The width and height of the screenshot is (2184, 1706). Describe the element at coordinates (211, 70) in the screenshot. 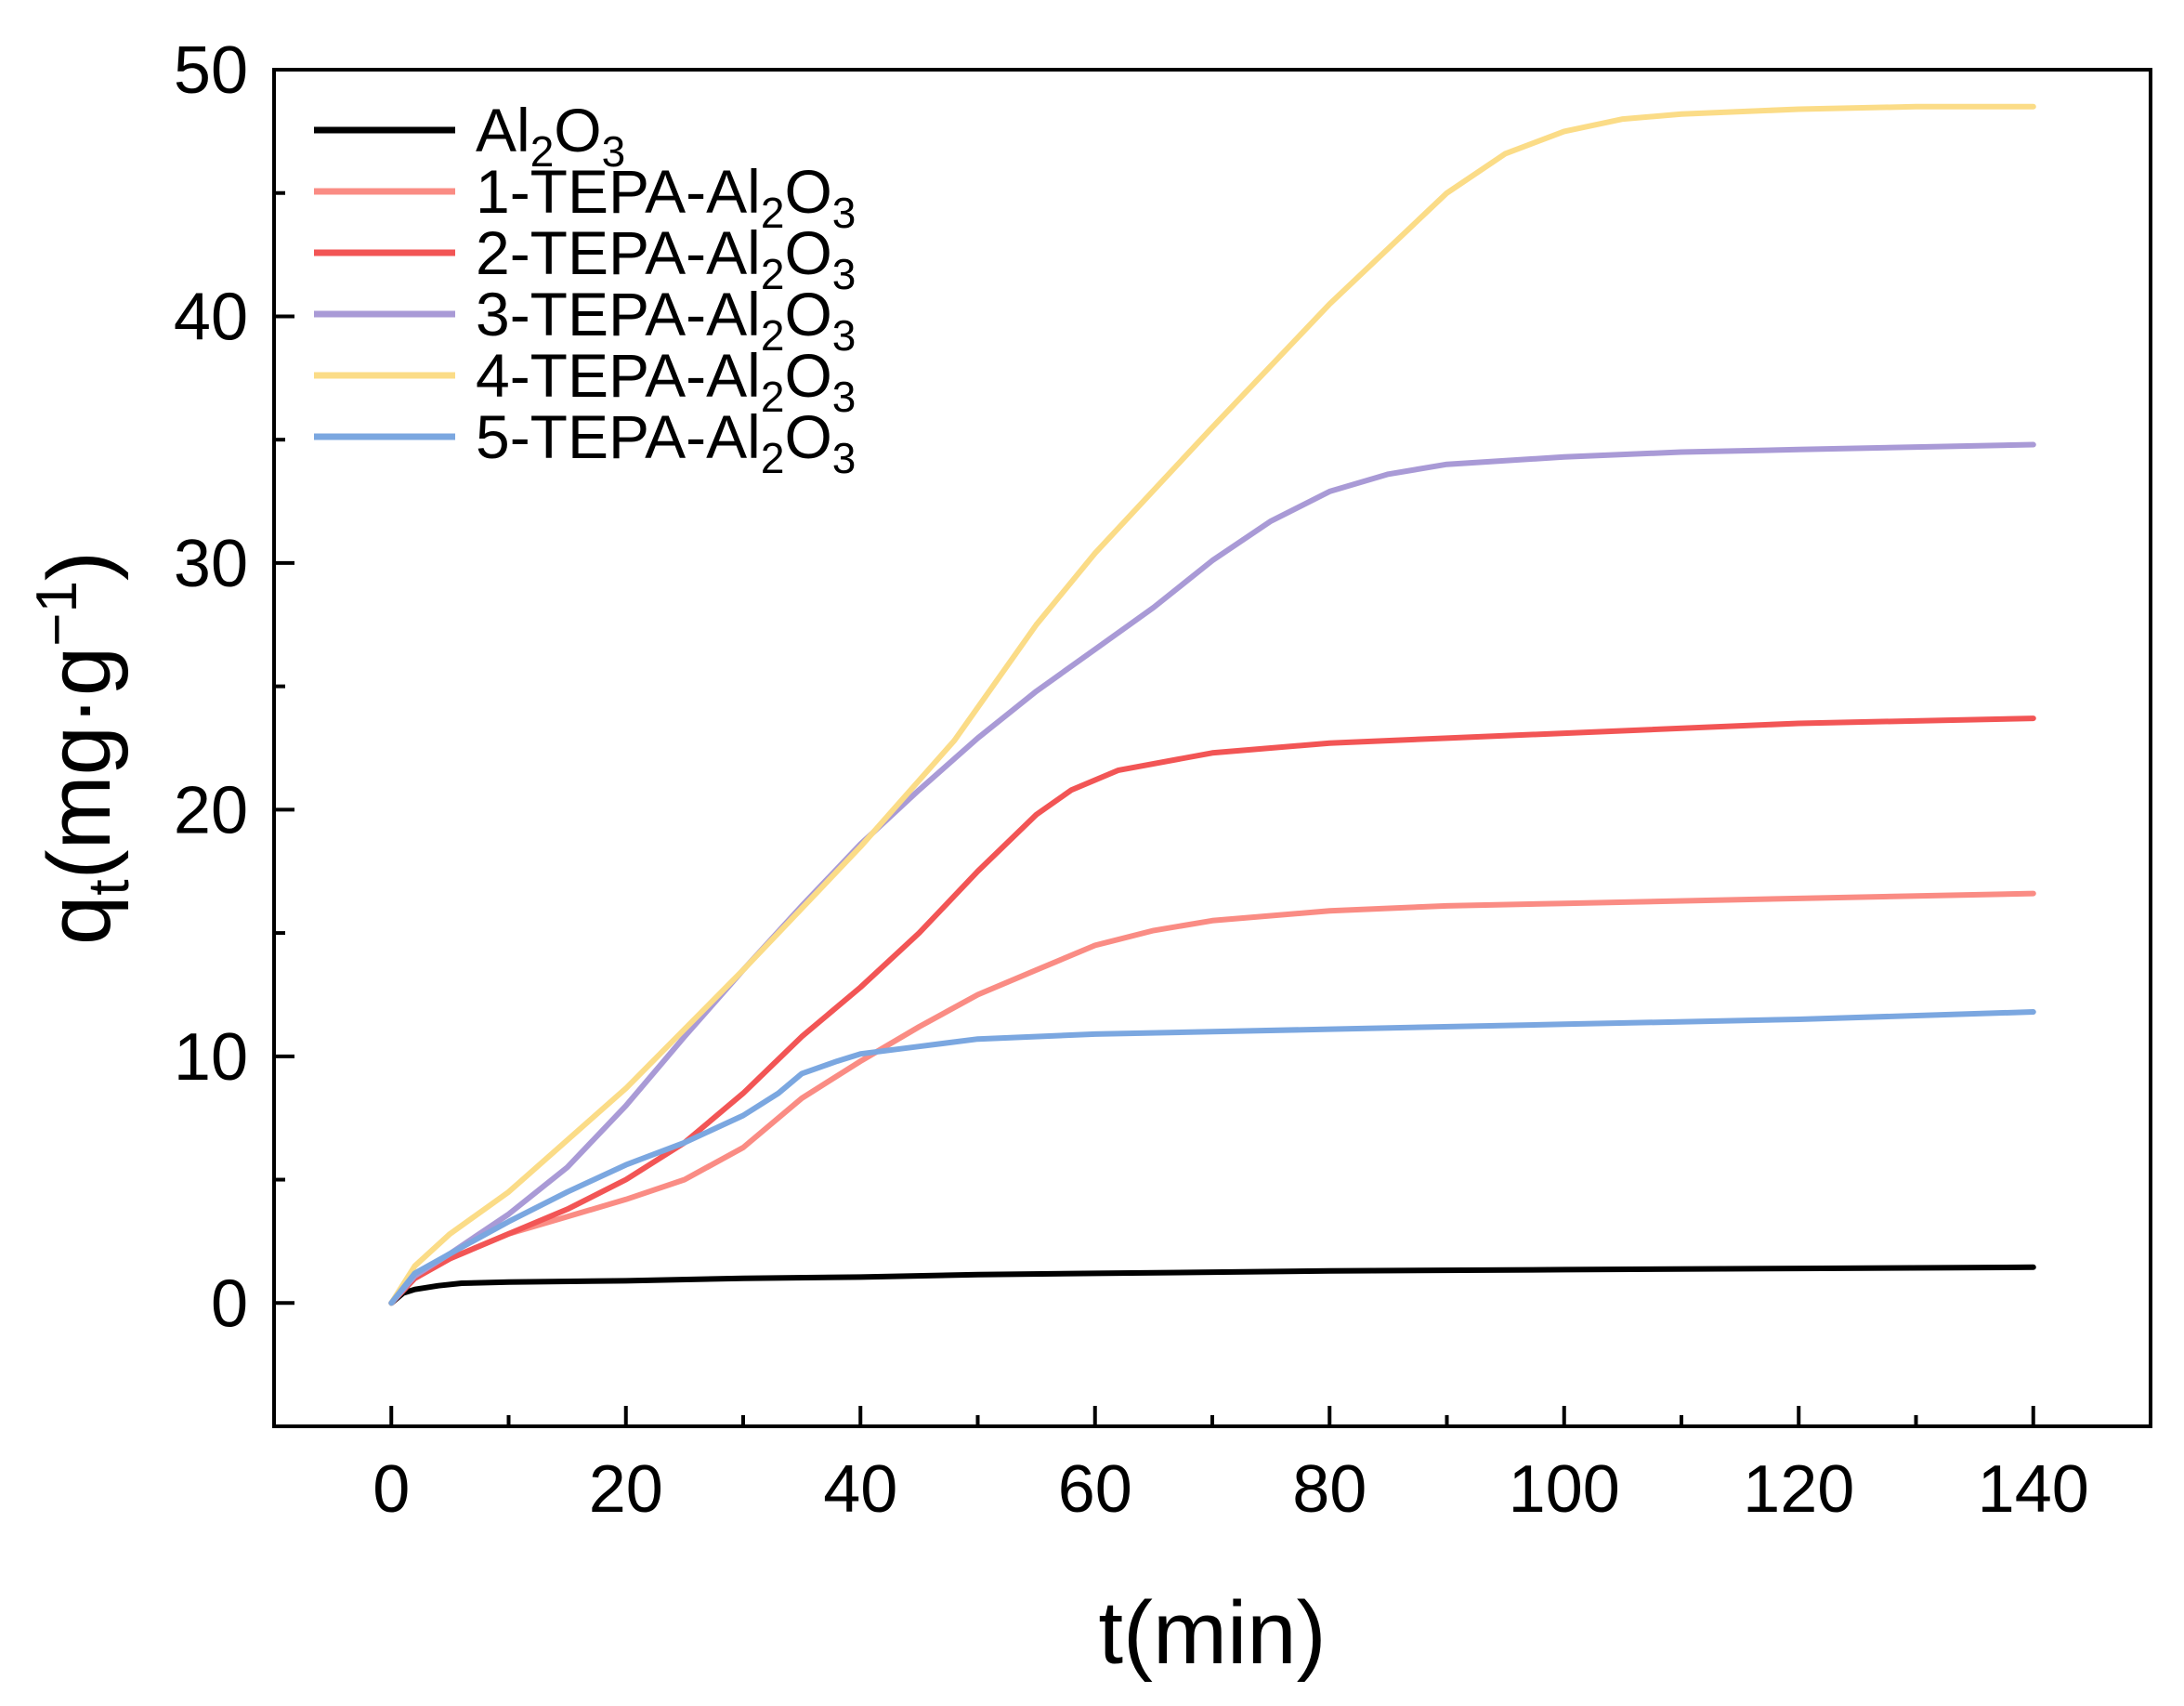

I see `y-tick-label: 50` at that location.